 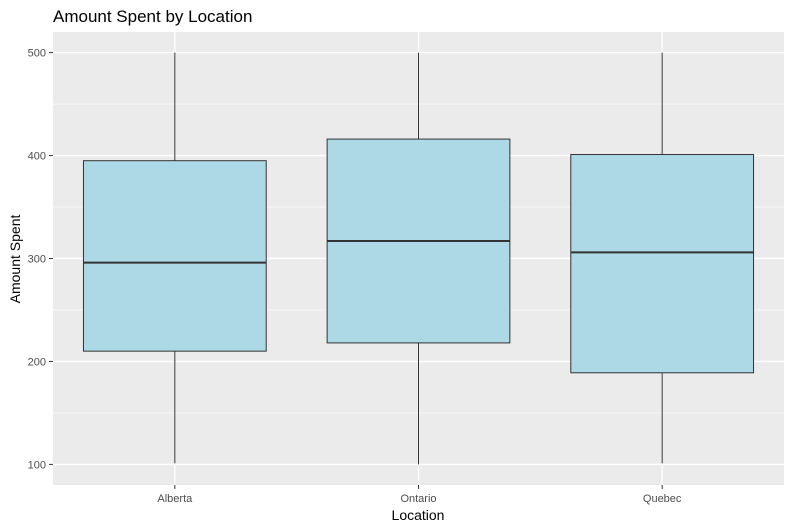 I want to click on x-tick-label: Ontario, so click(x=418, y=499).